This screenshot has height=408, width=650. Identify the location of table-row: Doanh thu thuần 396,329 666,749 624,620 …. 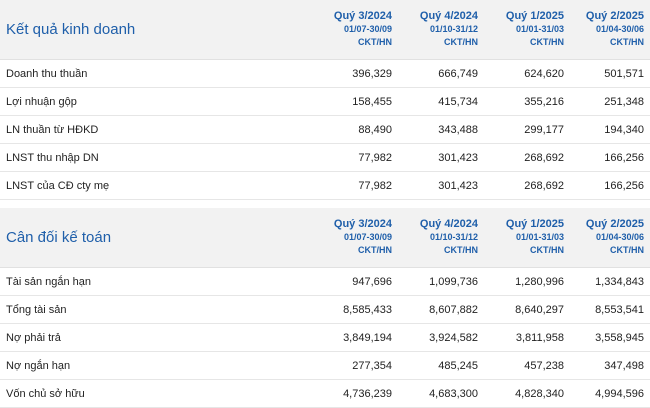
(325, 74).